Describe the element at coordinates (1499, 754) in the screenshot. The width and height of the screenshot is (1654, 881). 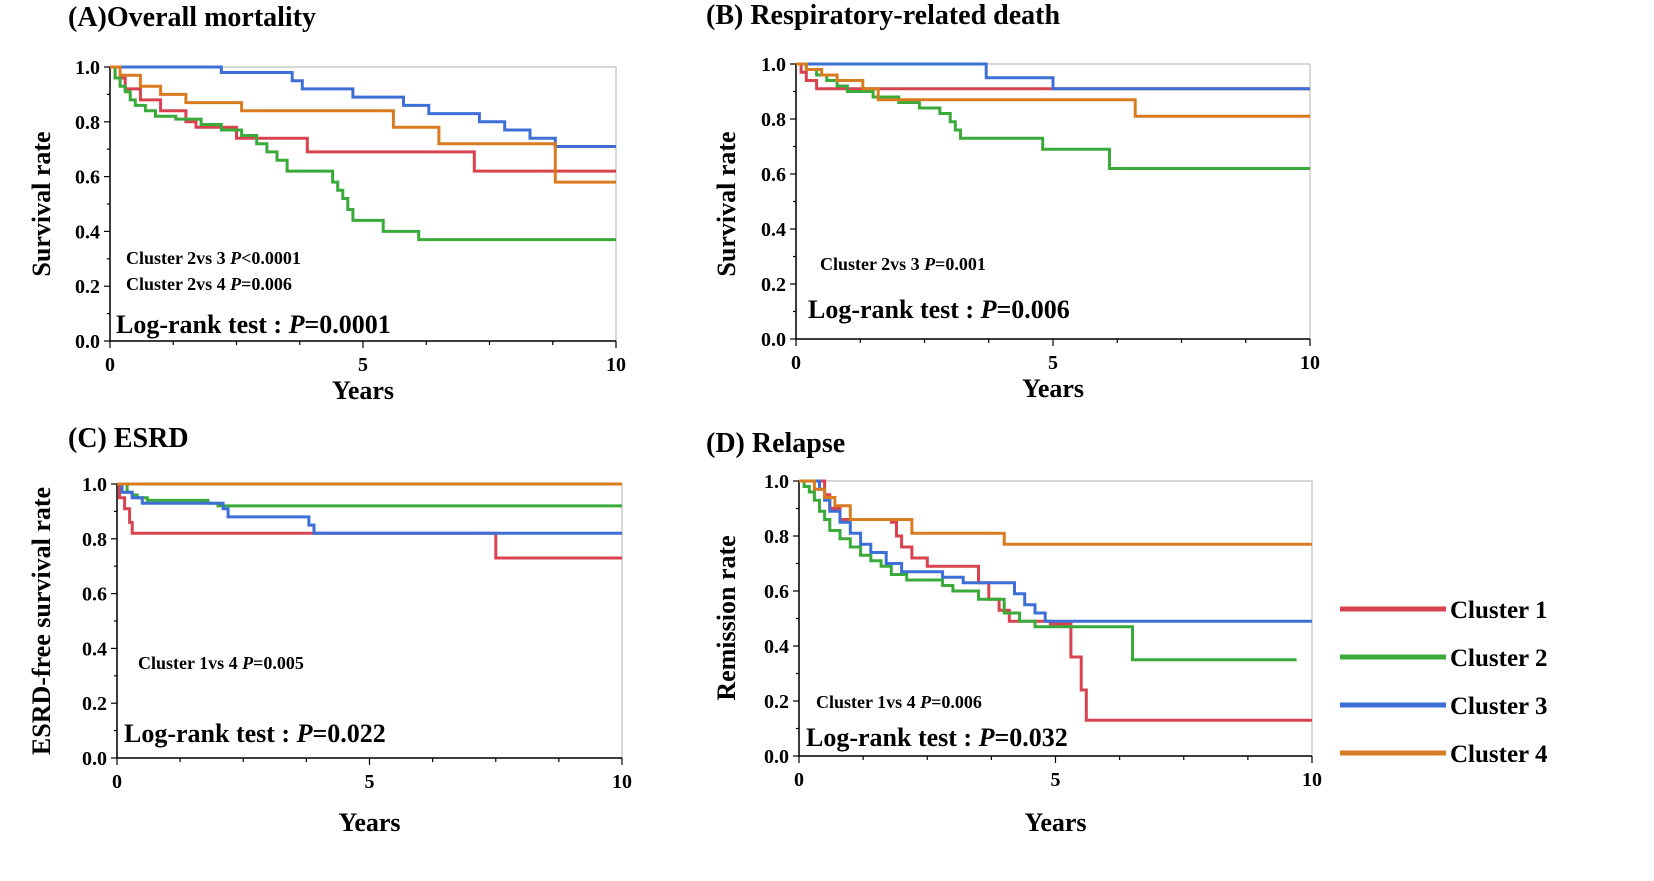
I see `legend-label: Cluster 4` at that location.